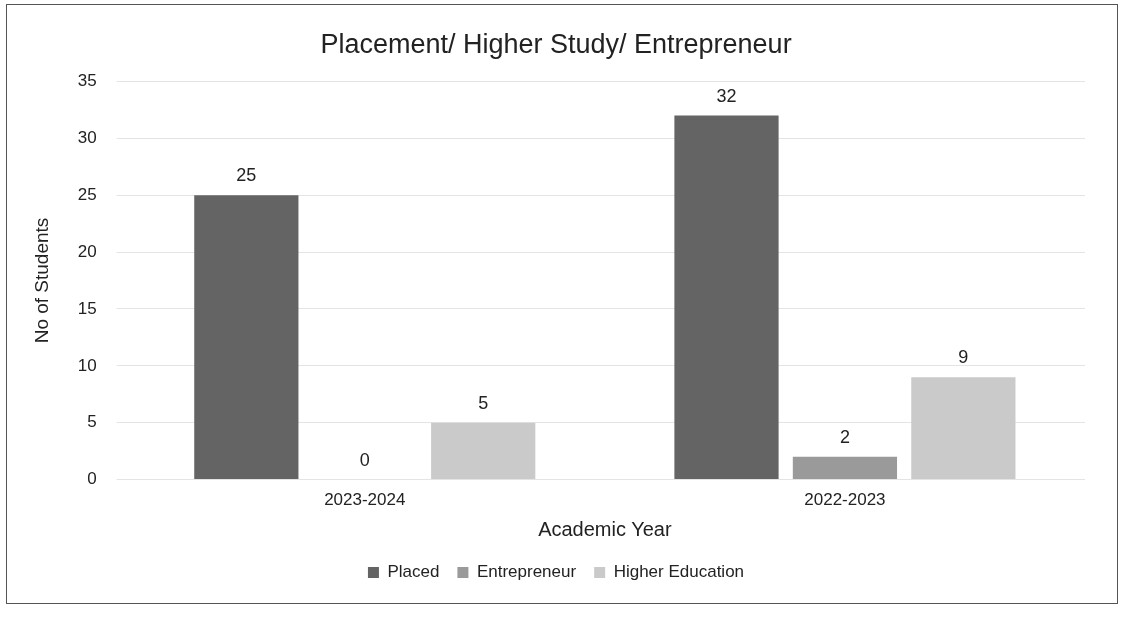 The image size is (1126, 618). What do you see at coordinates (364, 459) in the screenshot?
I see `data-label: 0` at bounding box center [364, 459].